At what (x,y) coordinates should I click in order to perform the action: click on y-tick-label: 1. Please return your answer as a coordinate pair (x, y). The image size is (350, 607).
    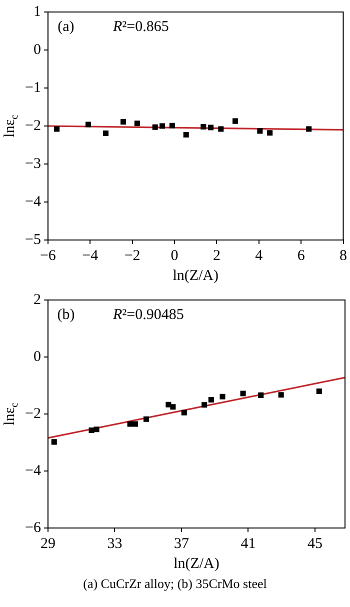
    Looking at the image, I should click on (37, 12).